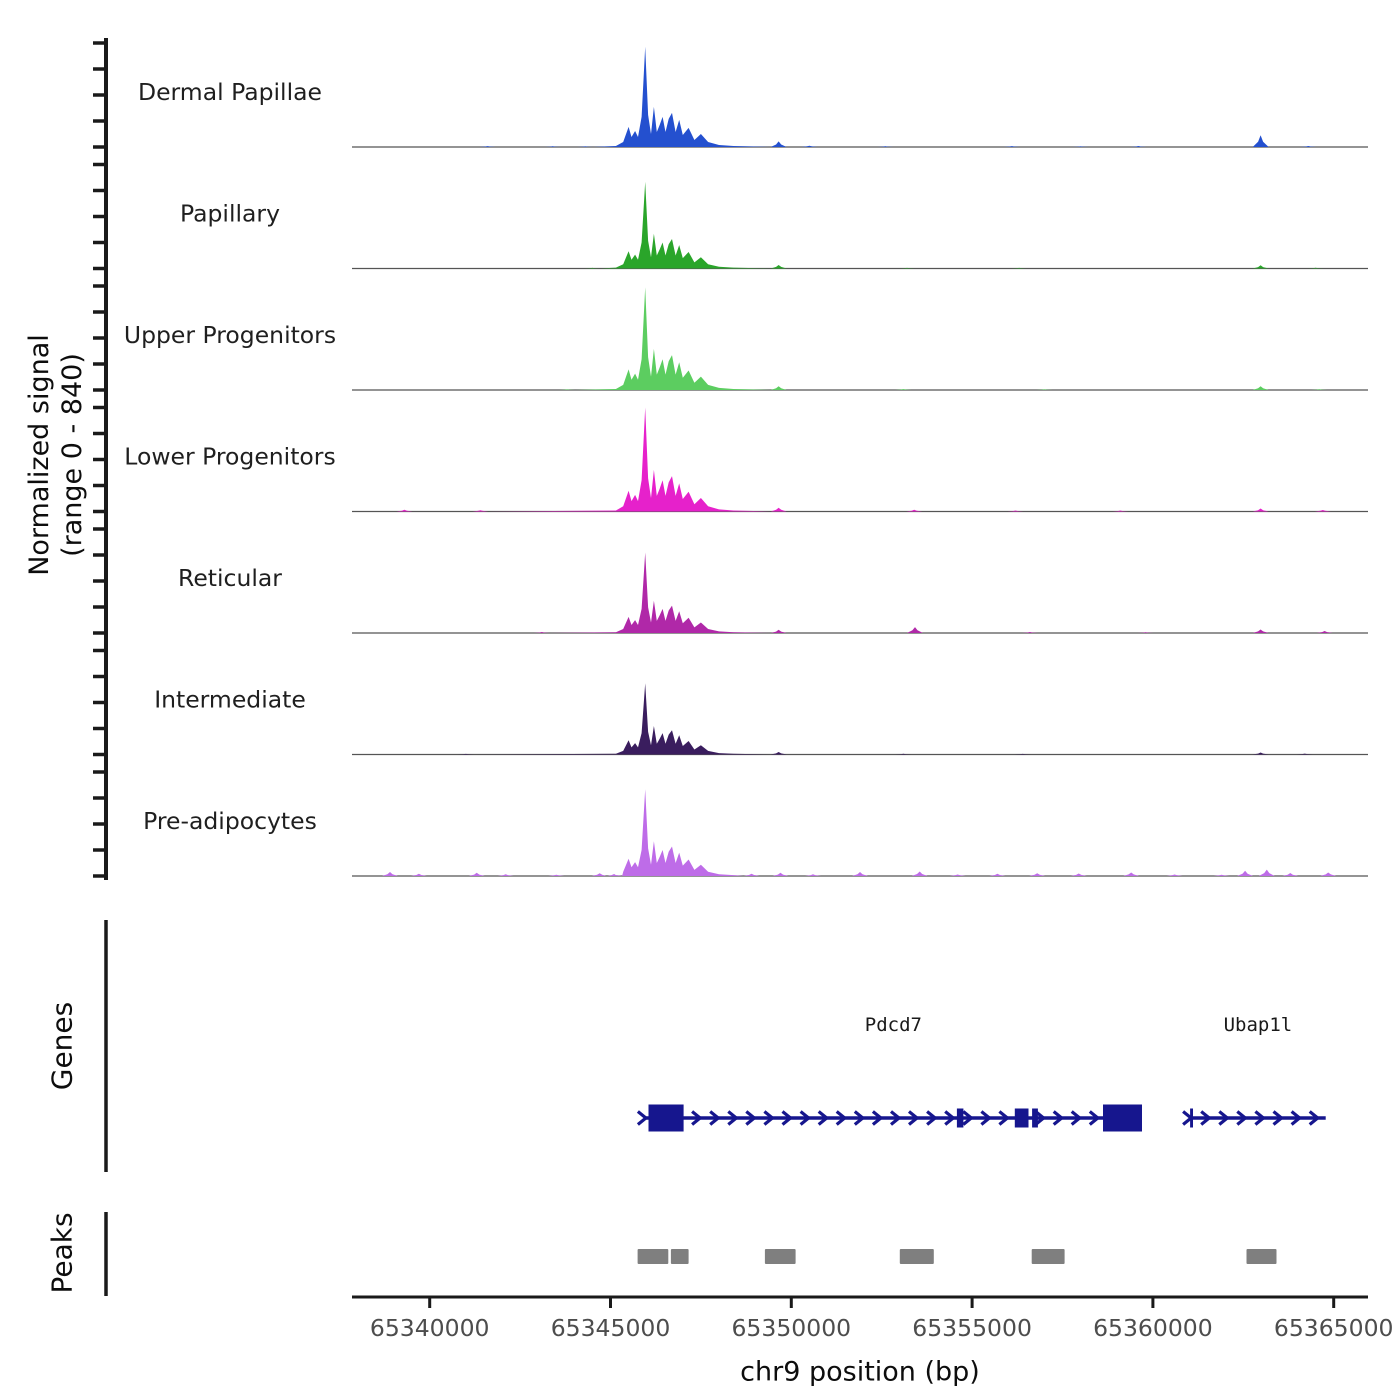  What do you see at coordinates (860, 338) in the screenshot?
I see `signal-area-upper-progenitors` at bounding box center [860, 338].